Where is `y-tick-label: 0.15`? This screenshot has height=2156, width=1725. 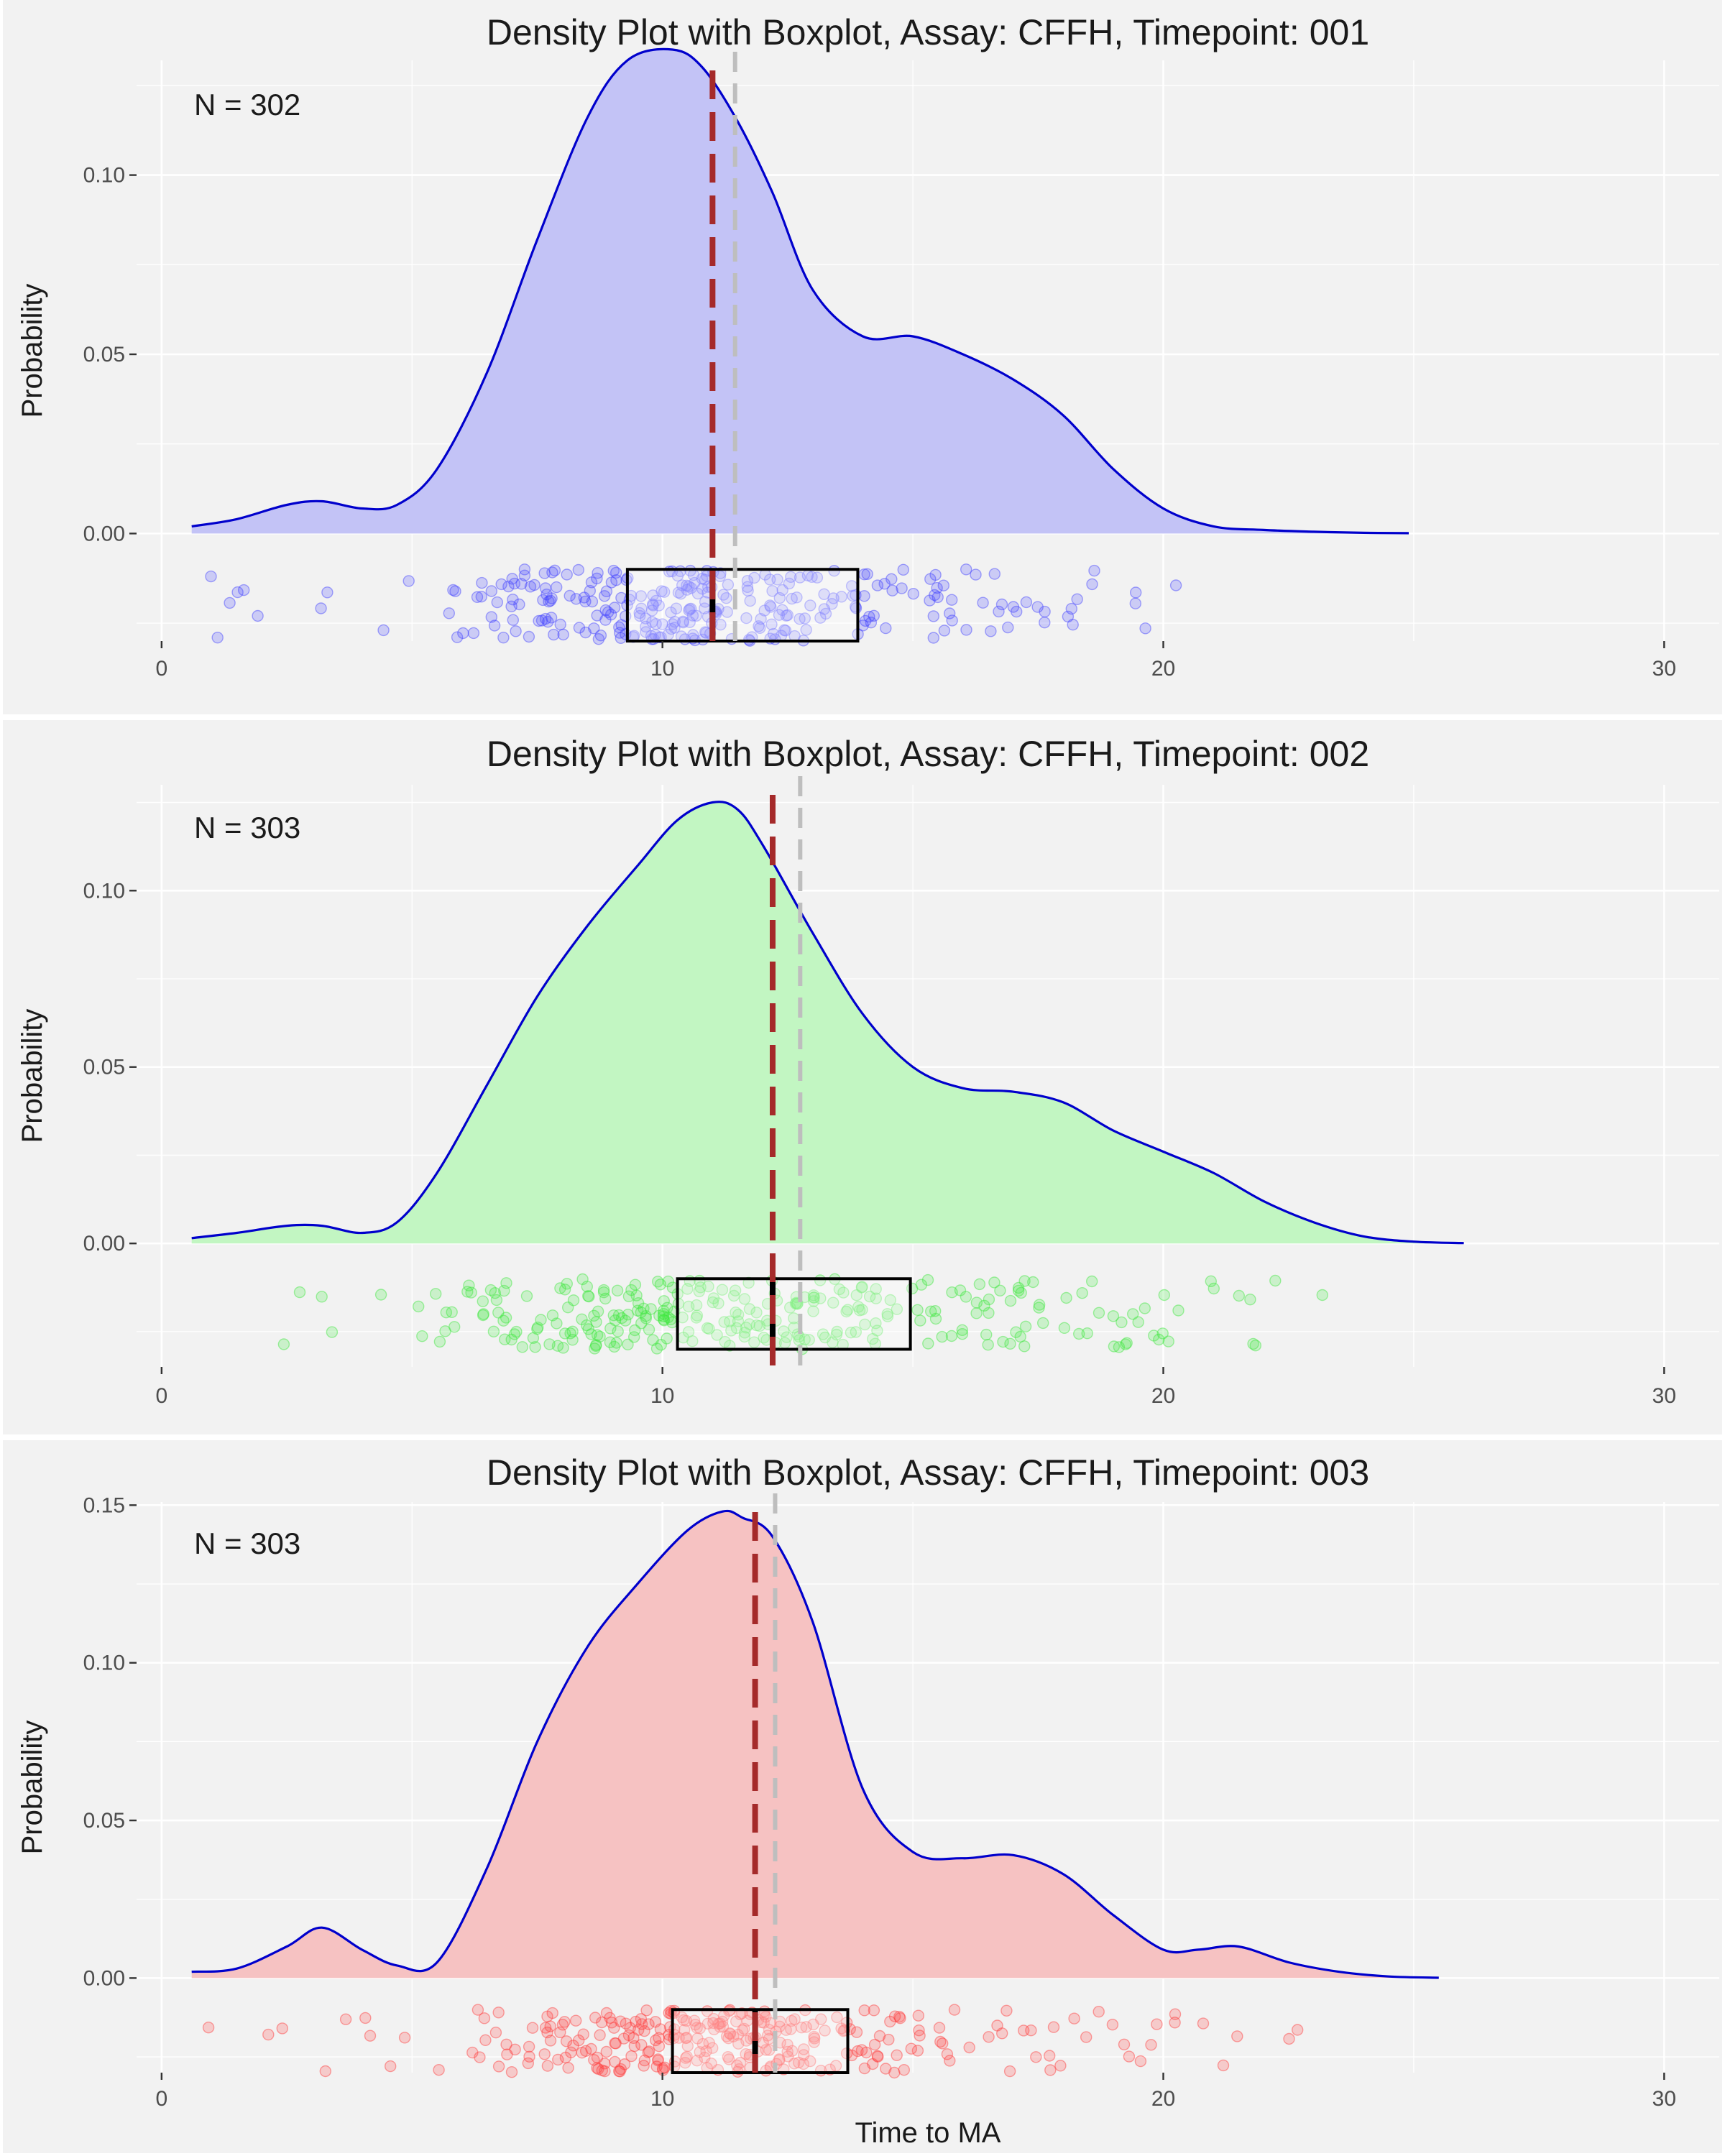
y-tick-label: 0.15 is located at coordinates (104, 1505).